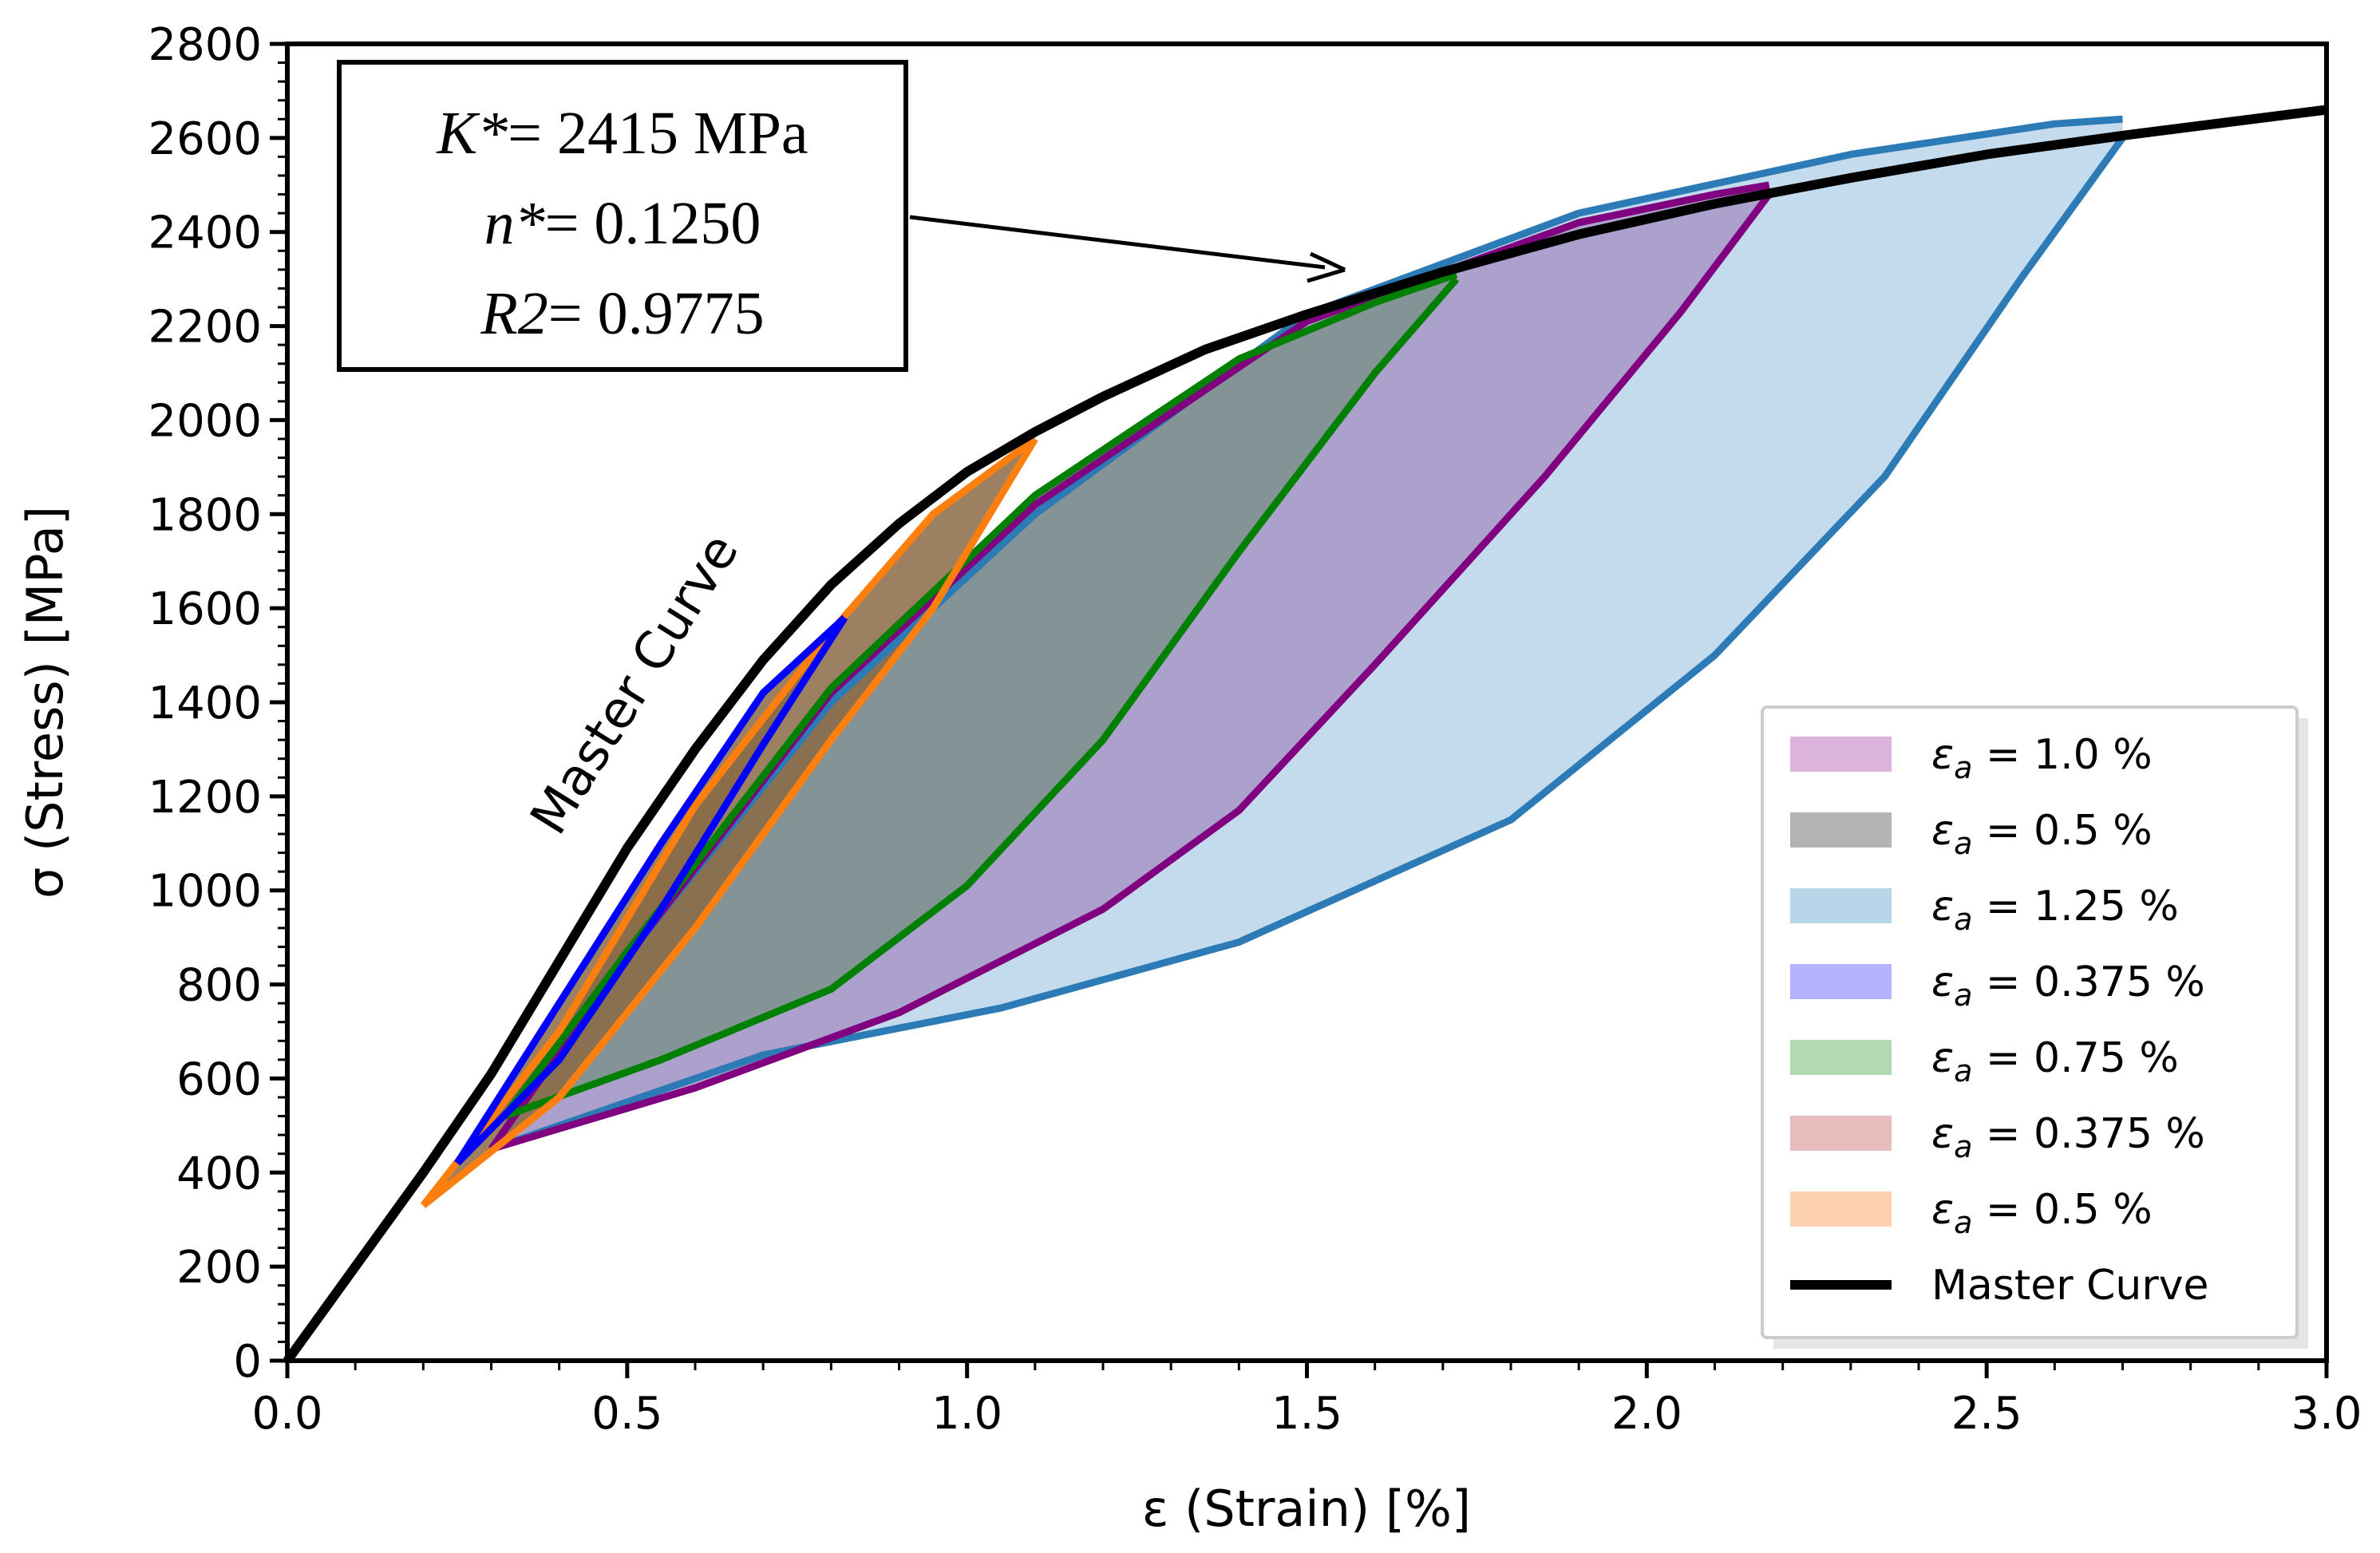  Describe the element at coordinates (205, 233) in the screenshot. I see `y-tick-label: 2400` at that location.